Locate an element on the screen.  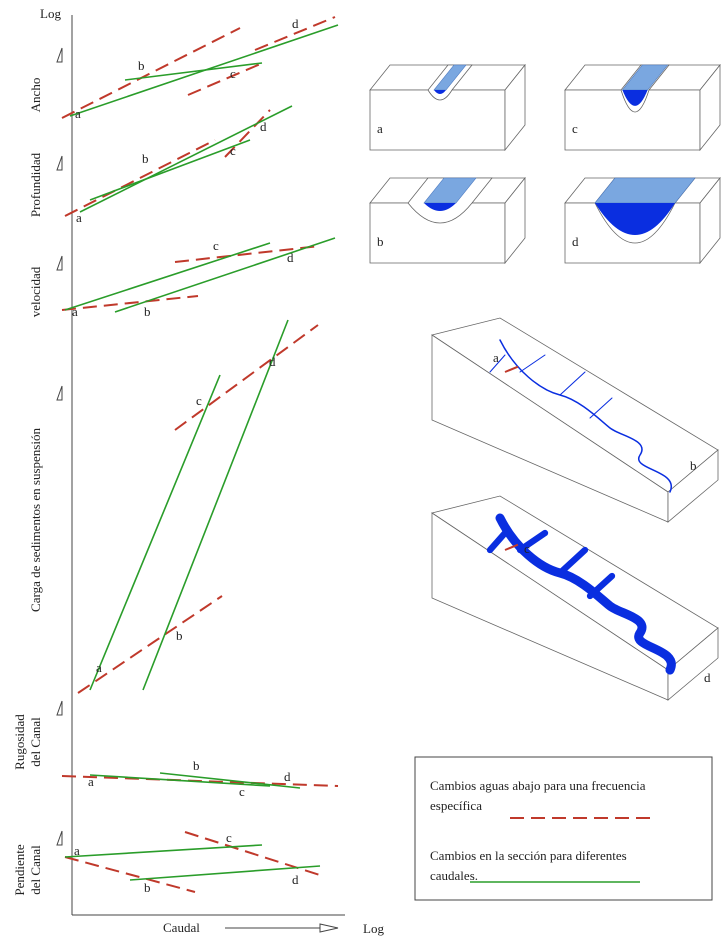
map-point-label: b is located at coordinates (693, 465).